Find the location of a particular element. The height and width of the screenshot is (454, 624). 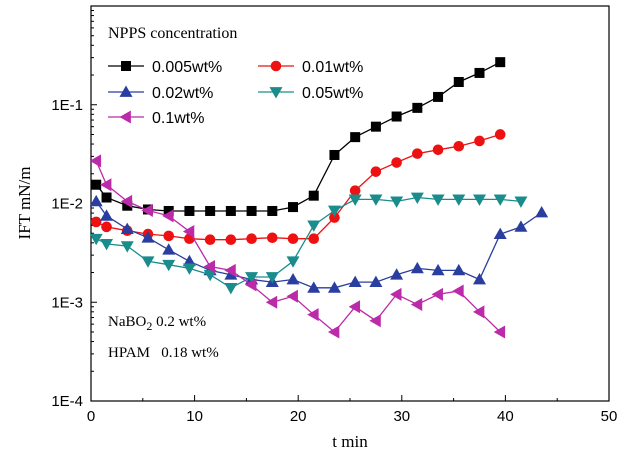

legend-item: 0.01wt% is located at coordinates (310, 67).